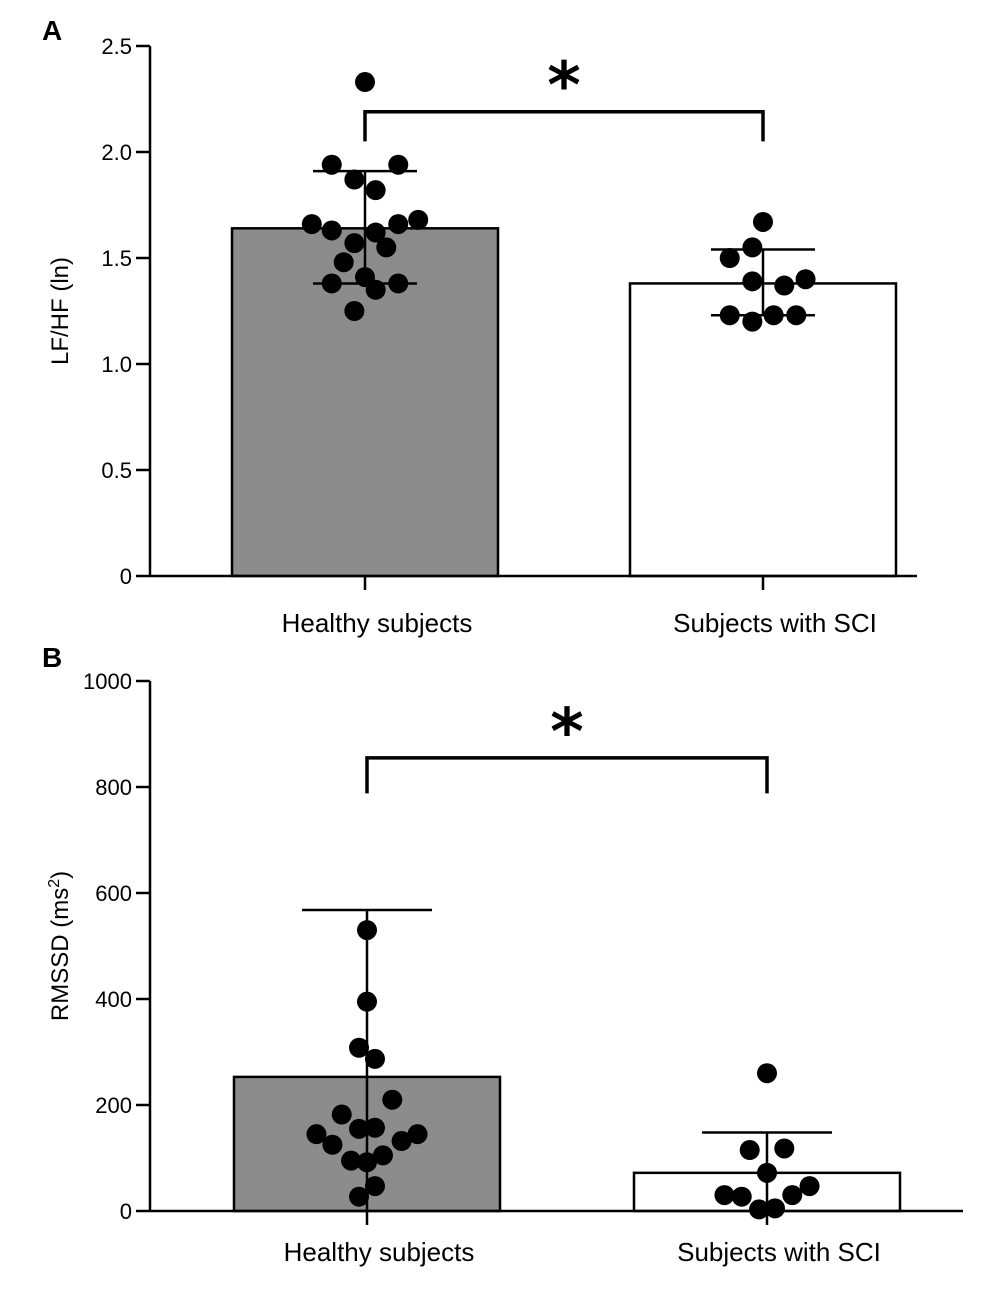  I want to click on significance-bracket-a, so click(564, 125).